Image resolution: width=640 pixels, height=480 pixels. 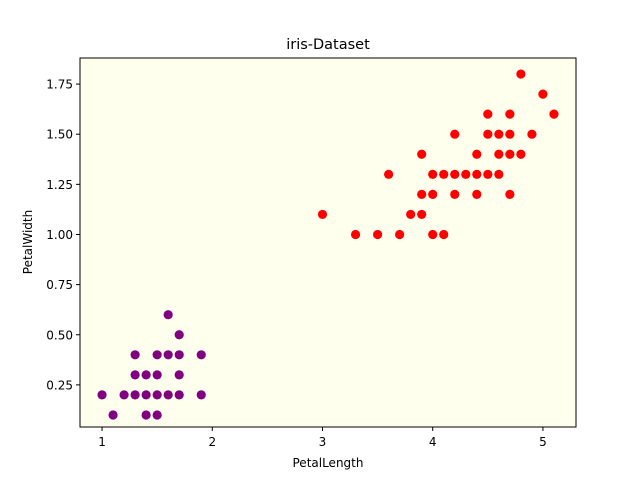 What do you see at coordinates (59, 285) in the screenshot?
I see `y-tick-label: 0.75` at bounding box center [59, 285].